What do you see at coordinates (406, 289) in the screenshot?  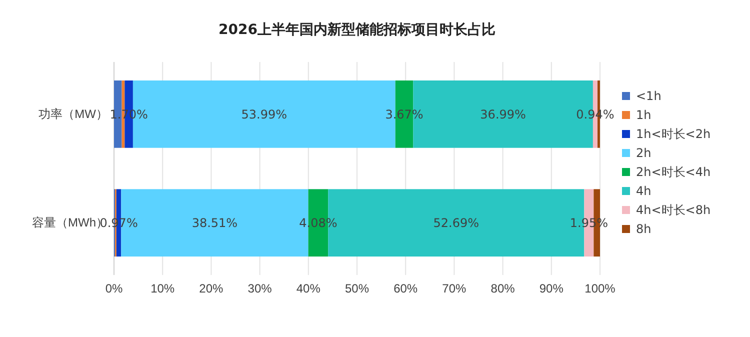 I see `x-tick-label: 60%` at bounding box center [406, 289].